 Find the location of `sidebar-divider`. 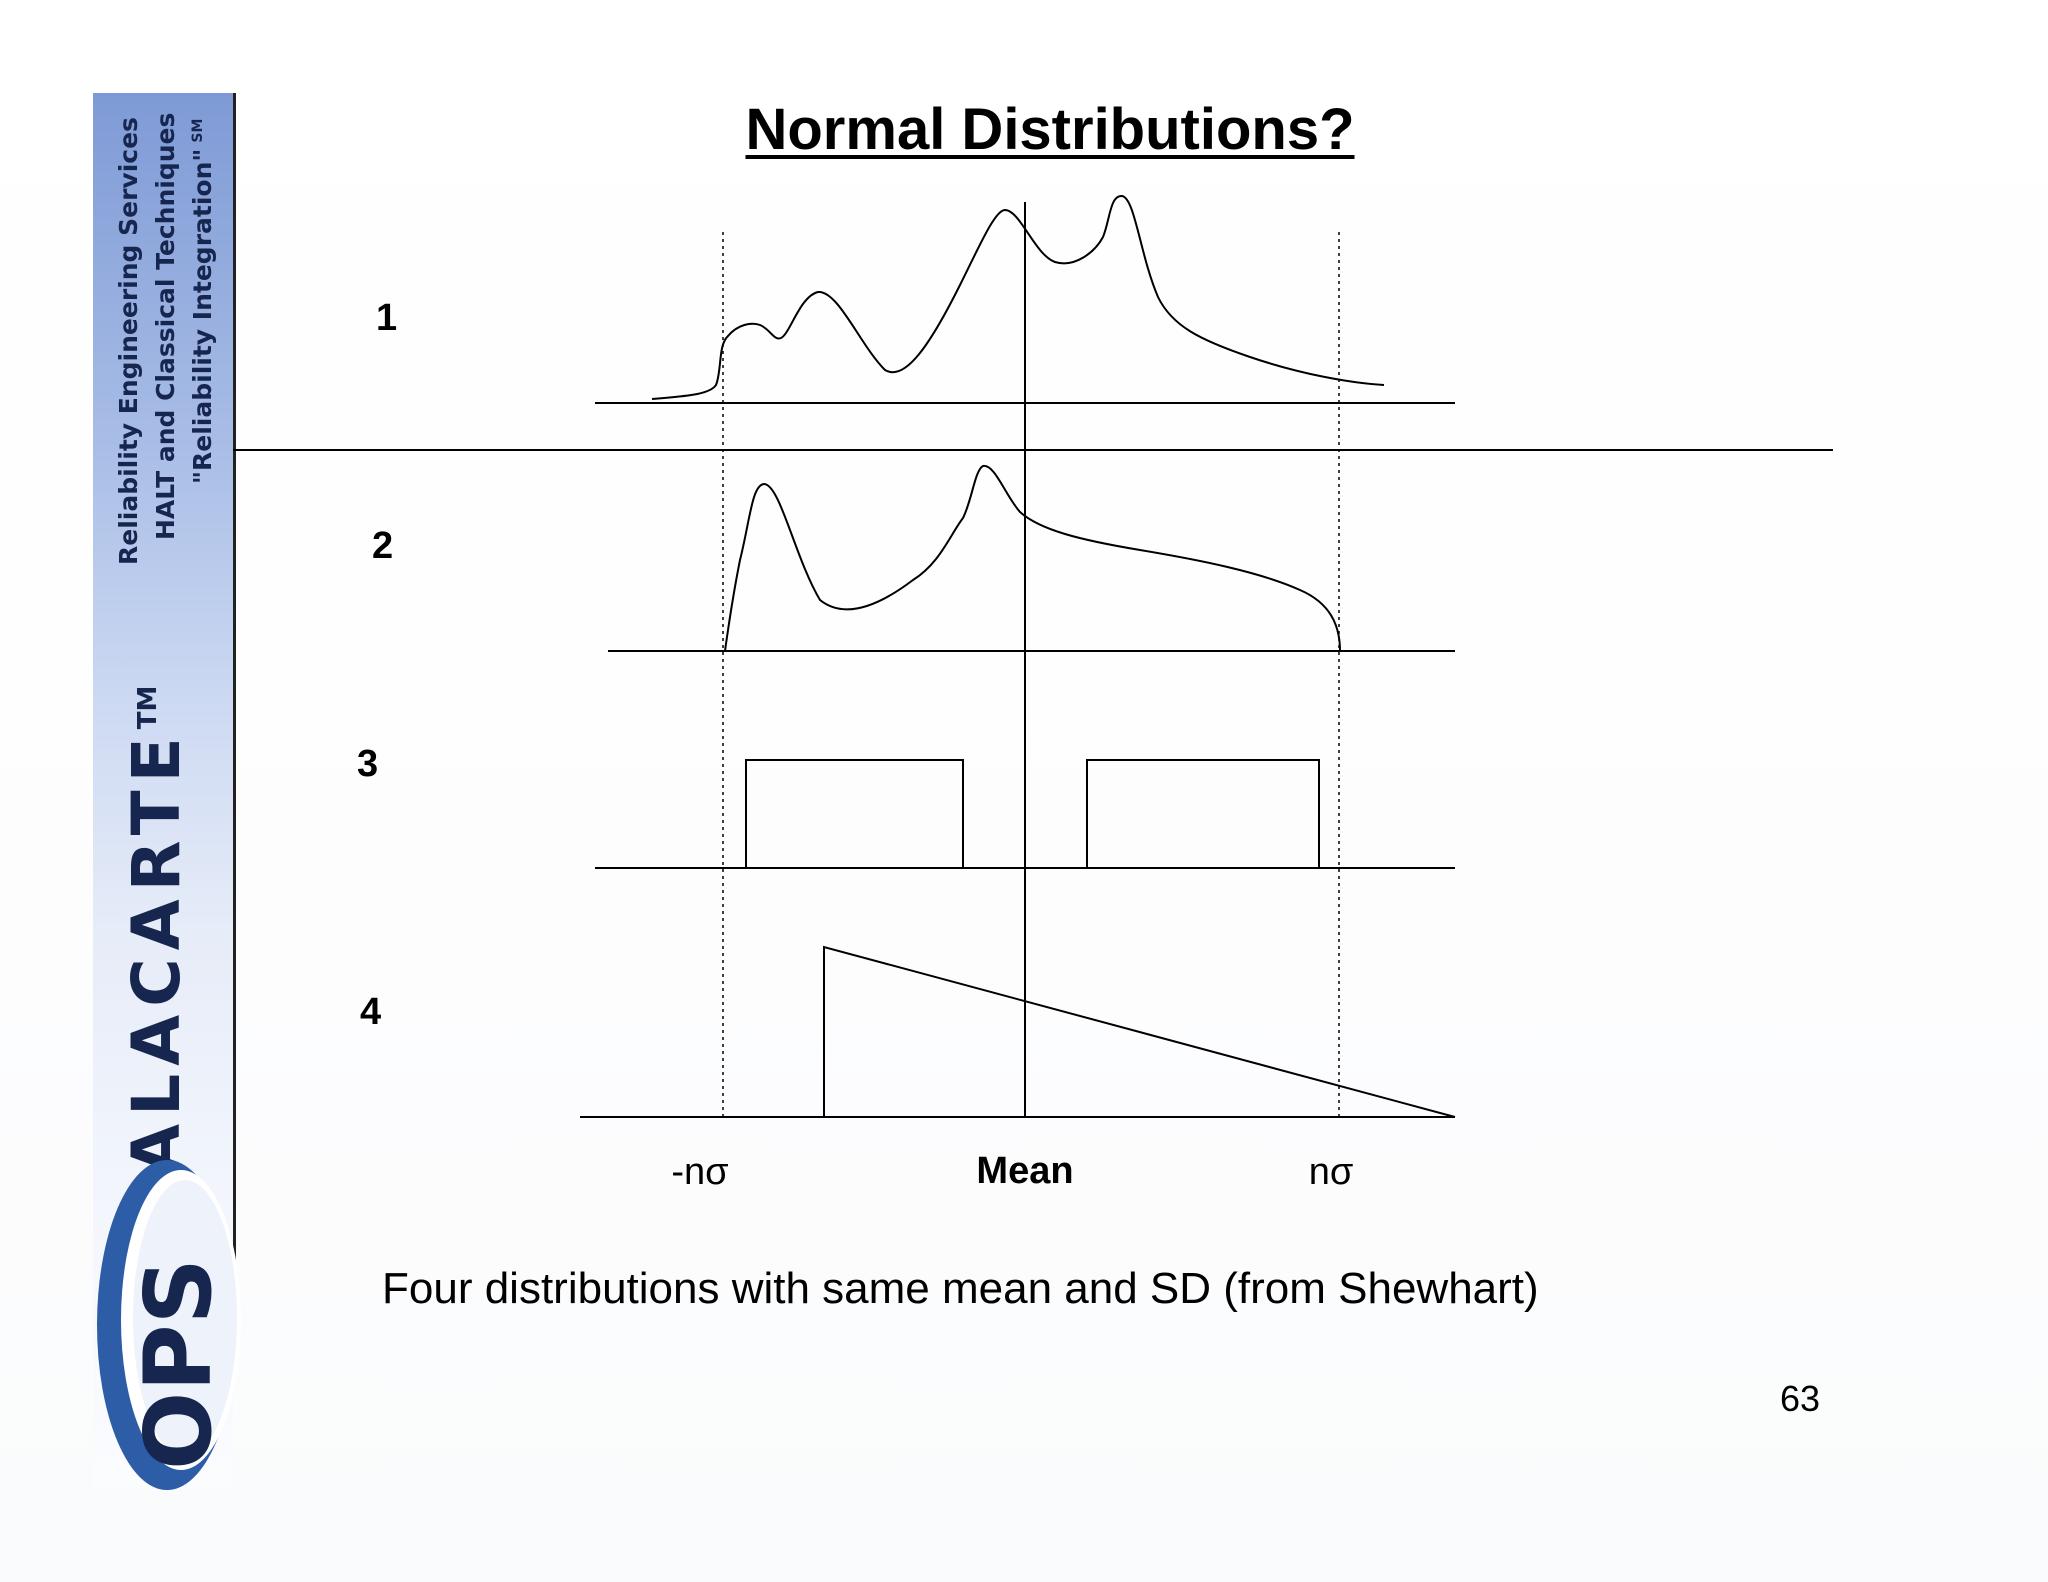

sidebar-divider is located at coordinates (234, 728).